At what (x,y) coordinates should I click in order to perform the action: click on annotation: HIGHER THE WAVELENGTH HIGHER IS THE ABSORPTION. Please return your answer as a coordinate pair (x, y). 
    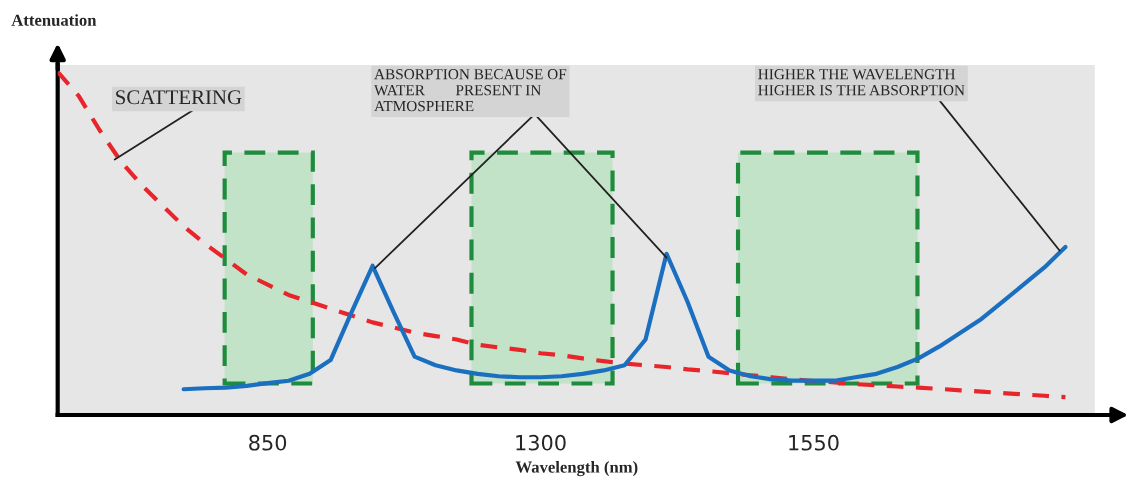
    Looking at the image, I should click on (861, 82).